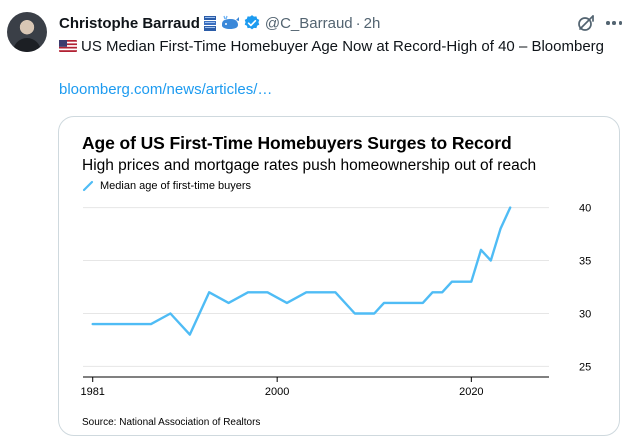  I want to click on legend-swatch, so click(88, 186).